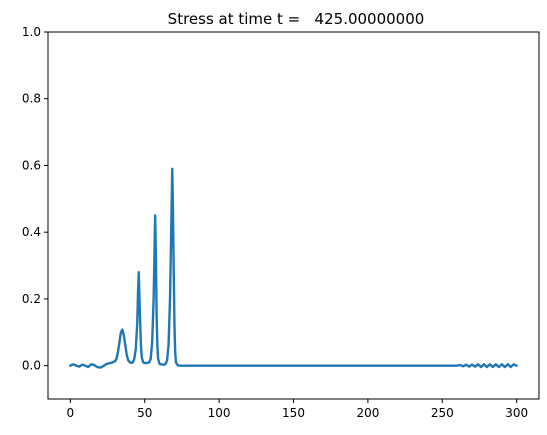 The image size is (547, 435). What do you see at coordinates (296, 19) in the screenshot?
I see `chart-title: Stress at time t = 425.00000000` at bounding box center [296, 19].